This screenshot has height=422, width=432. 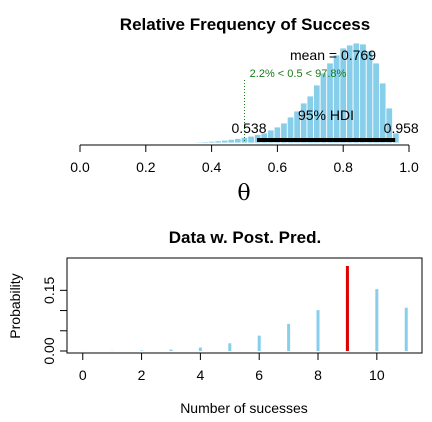 What do you see at coordinates (343, 167) in the screenshot?
I see `posterior-x-tick-label-4: 0.8` at bounding box center [343, 167].